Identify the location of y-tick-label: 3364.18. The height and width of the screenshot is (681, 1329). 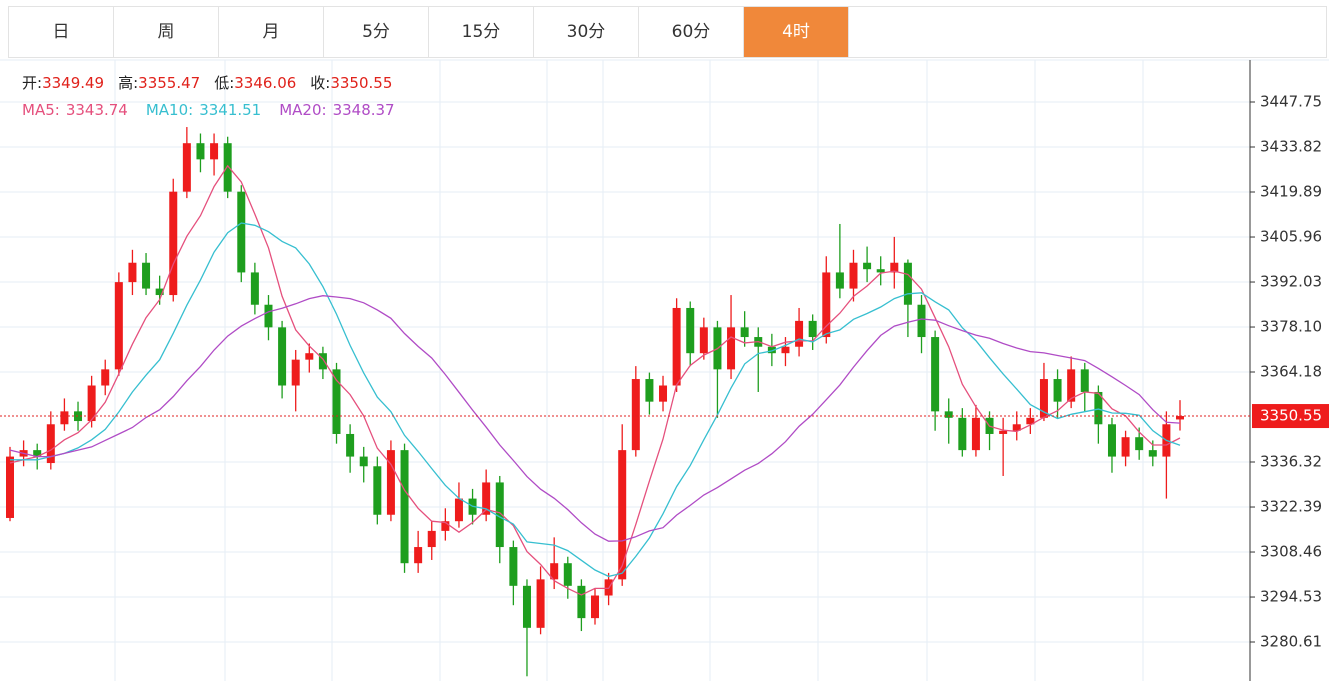
(1291, 372).